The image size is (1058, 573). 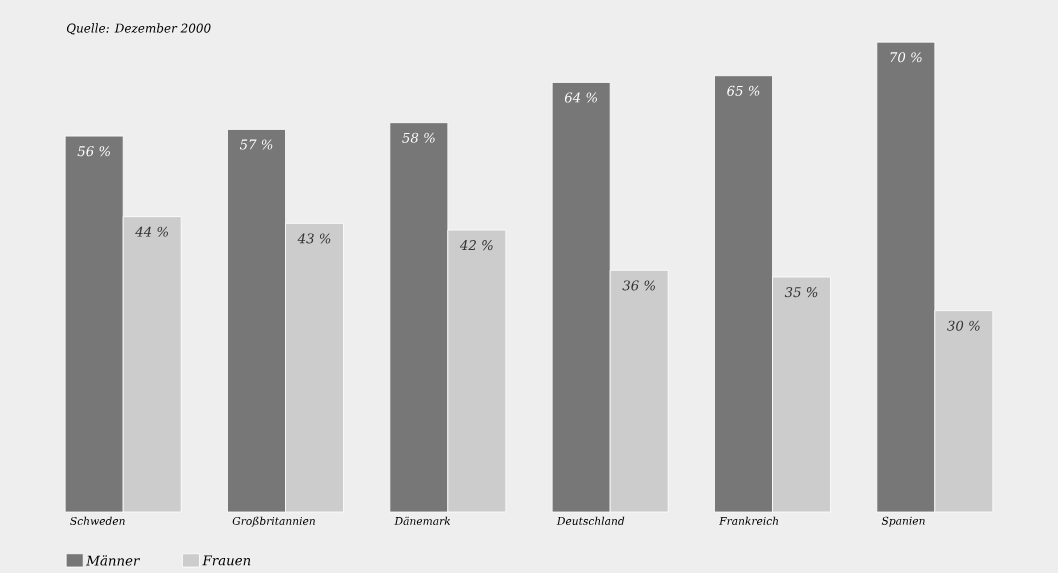 What do you see at coordinates (801, 292) in the screenshot?
I see `data-label: 35 %` at bounding box center [801, 292].